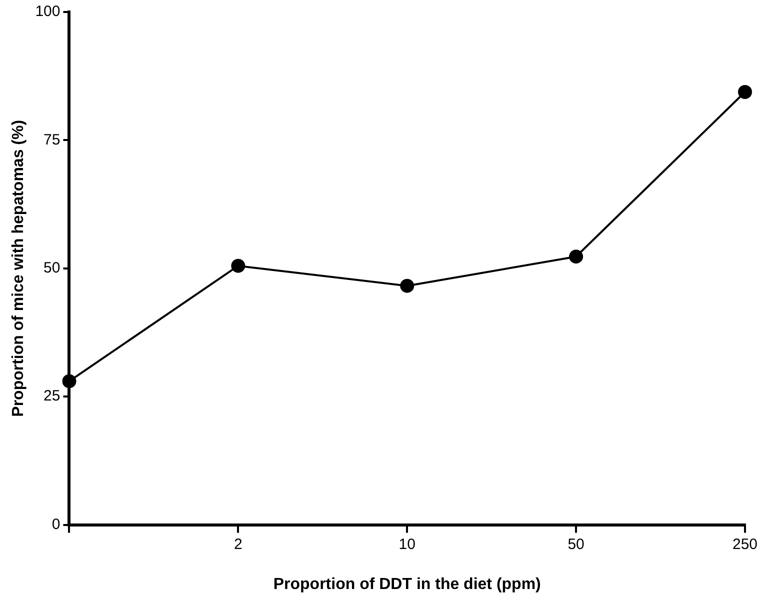 The image size is (765, 608). Describe the element at coordinates (47, 11) in the screenshot. I see `y-tick-label: 100` at that location.